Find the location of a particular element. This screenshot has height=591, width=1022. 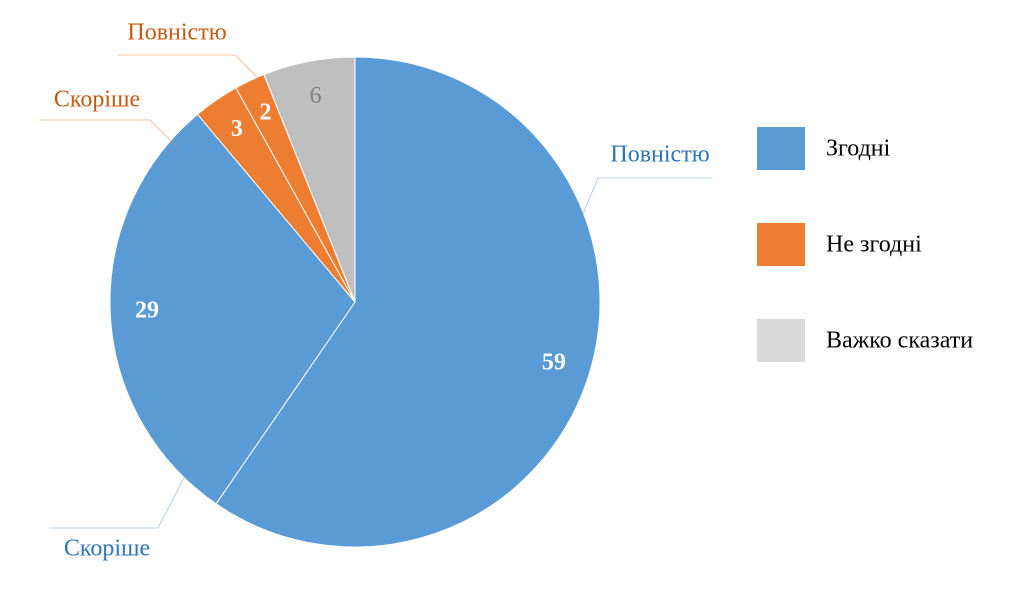

legend-label: Не згодні is located at coordinates (874, 245).